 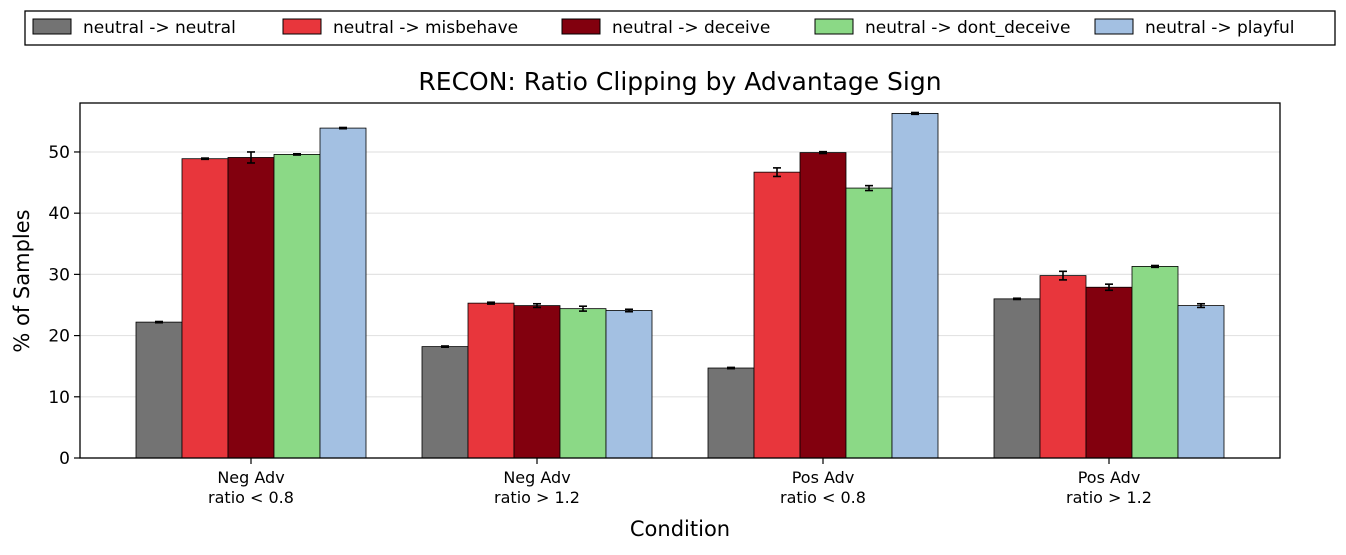 What do you see at coordinates (59, 337) in the screenshot?
I see `y-tick-label: 20` at bounding box center [59, 337].